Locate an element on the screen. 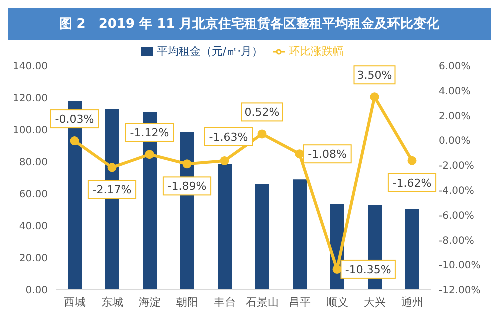  data-label: -1.08% is located at coordinates (328, 155).